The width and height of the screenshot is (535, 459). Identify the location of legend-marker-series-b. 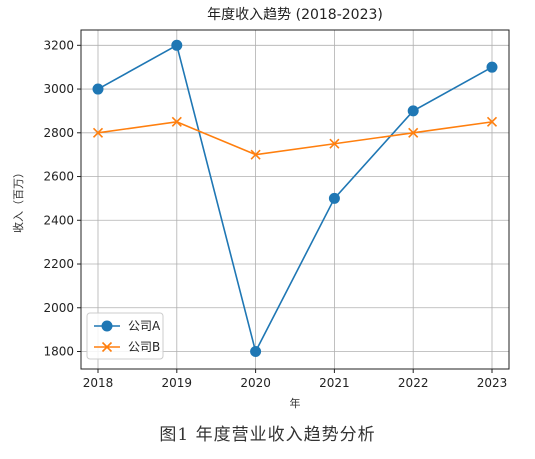
(107, 347).